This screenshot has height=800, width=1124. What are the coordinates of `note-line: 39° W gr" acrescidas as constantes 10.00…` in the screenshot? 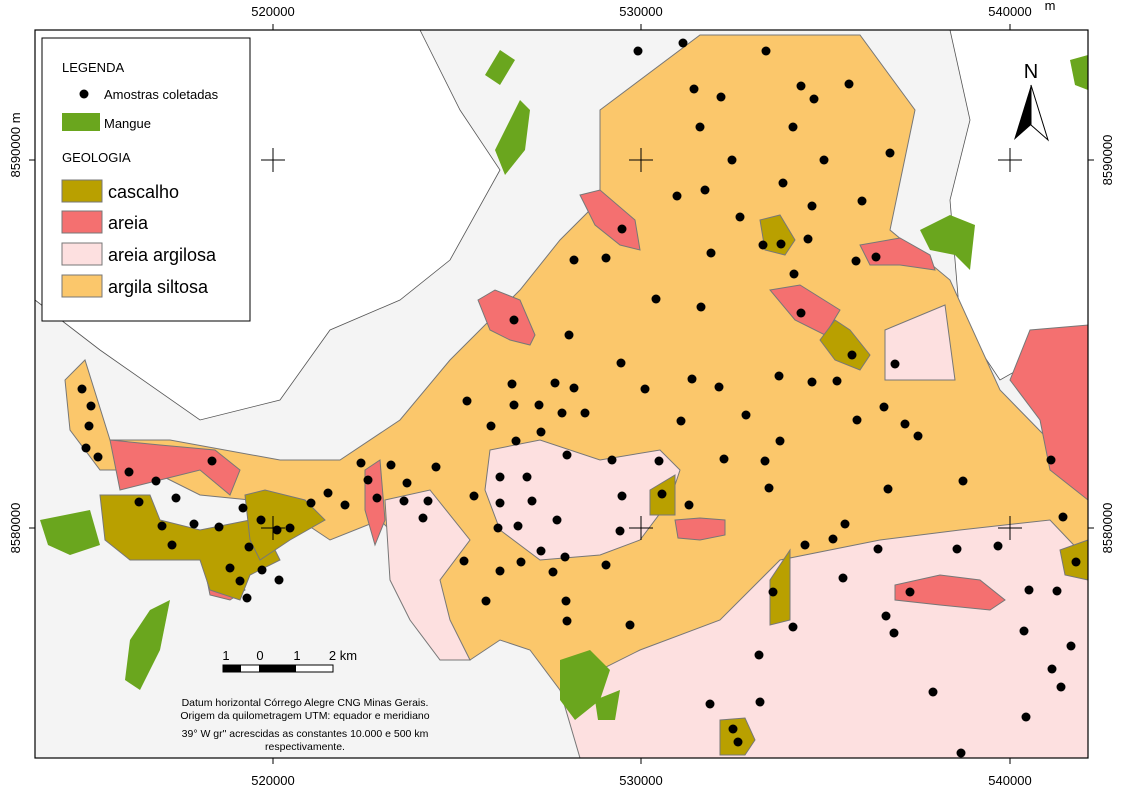 It's located at (305, 734).